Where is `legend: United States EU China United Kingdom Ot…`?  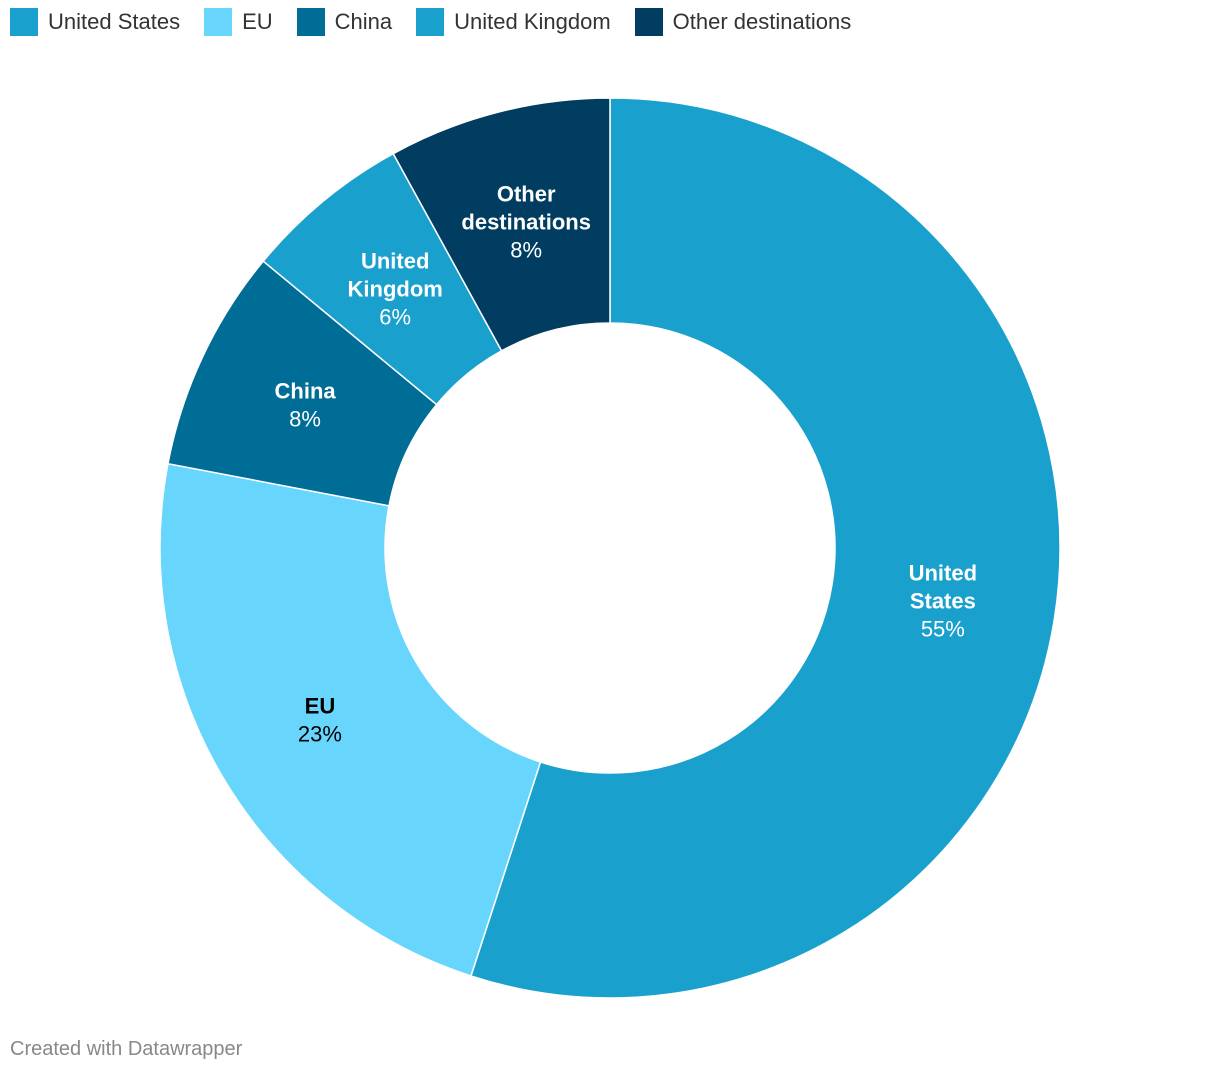 legend: United States EU China United Kingdom Ot… is located at coordinates (430, 22).